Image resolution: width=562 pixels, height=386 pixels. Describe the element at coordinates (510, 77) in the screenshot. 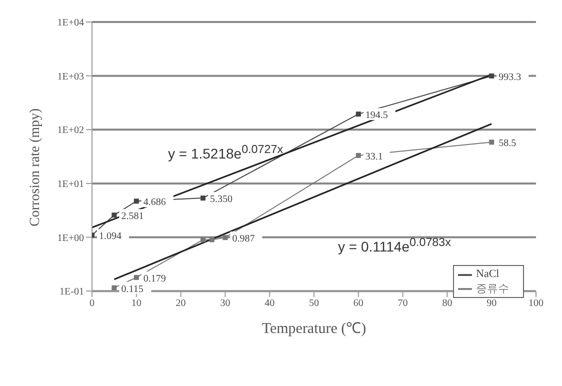

I see `data-label: 993.3` at that location.